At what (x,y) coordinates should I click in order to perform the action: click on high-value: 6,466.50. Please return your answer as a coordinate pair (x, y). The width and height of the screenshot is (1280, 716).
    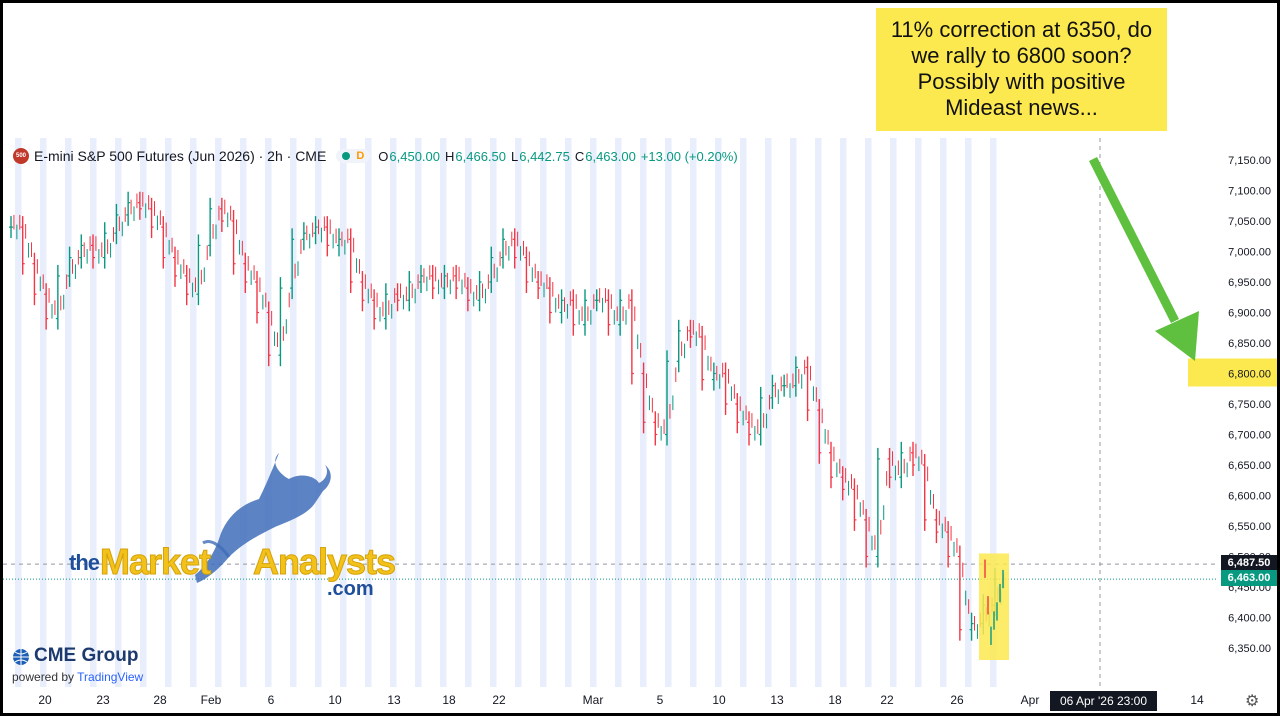
    Looking at the image, I should click on (480, 156).